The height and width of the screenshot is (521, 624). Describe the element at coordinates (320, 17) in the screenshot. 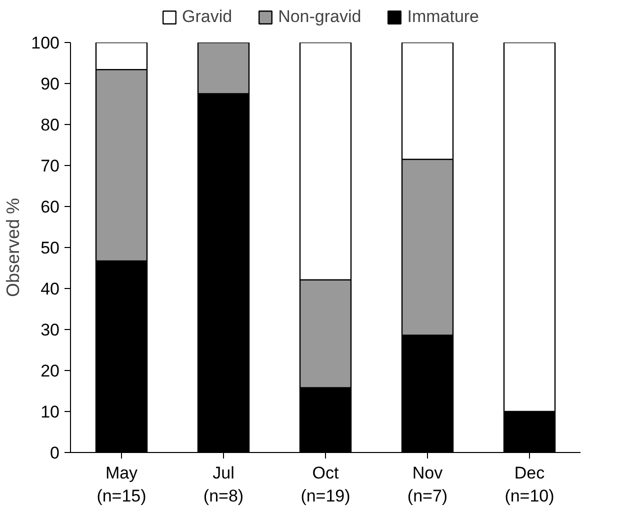

I see `legend-label: Non-gravid` at that location.